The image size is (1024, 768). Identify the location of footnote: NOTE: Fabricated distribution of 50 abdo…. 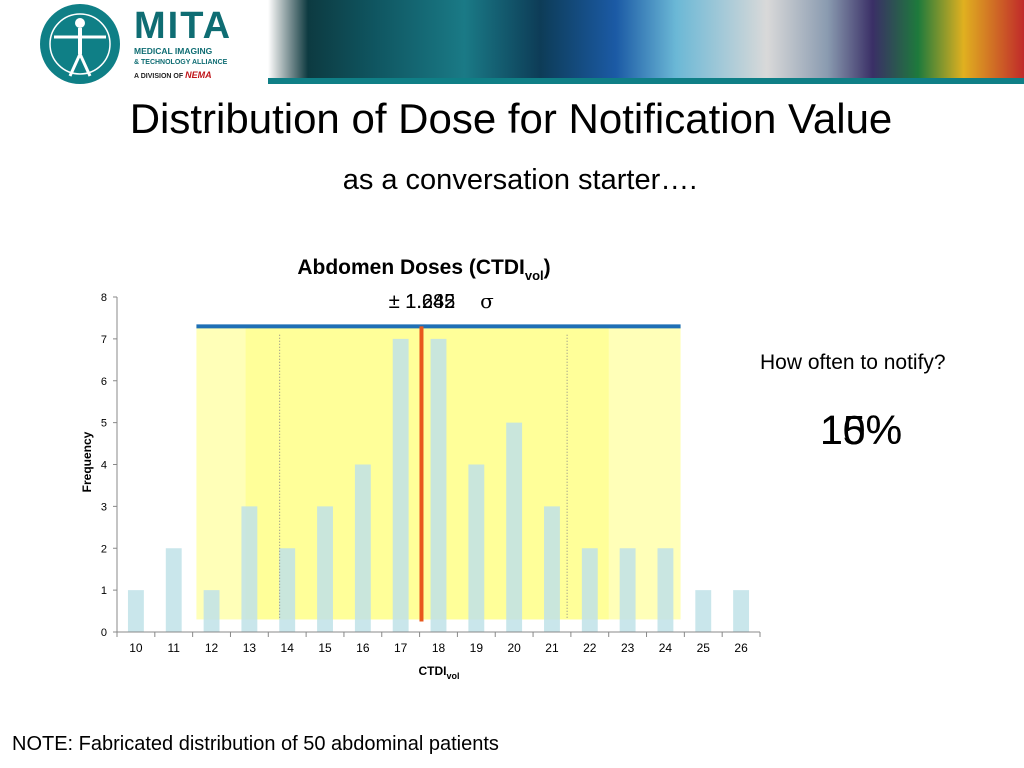
(255, 744).